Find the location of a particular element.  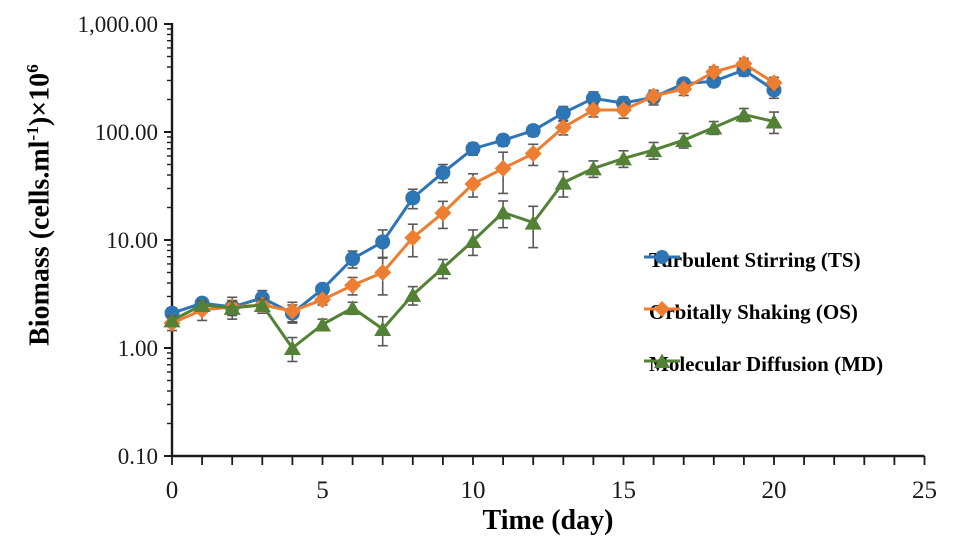

x-tick-label: 5 is located at coordinates (322, 490).